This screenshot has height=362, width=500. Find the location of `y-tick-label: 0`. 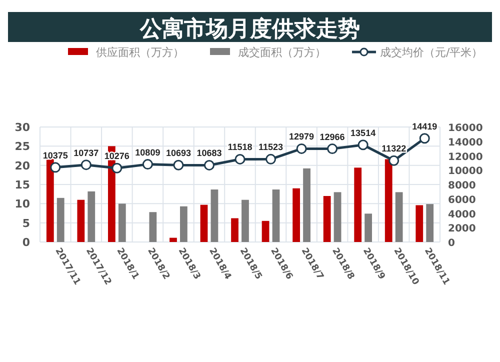

y-tick-label: 0 is located at coordinates (26, 242).